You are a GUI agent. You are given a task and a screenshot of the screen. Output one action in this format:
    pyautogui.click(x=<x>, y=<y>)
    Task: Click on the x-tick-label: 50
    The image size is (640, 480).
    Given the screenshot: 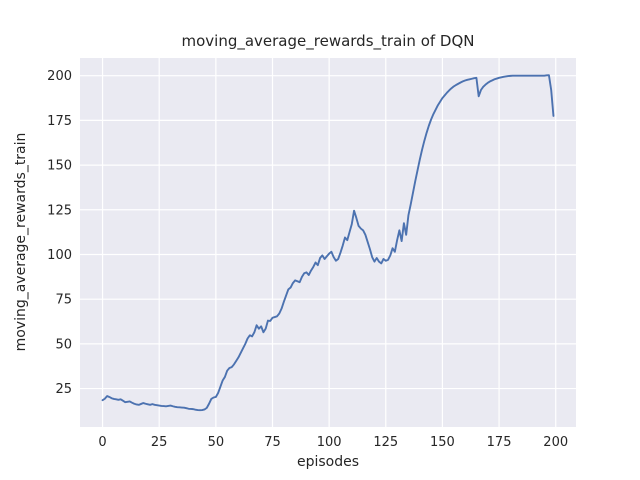 What is the action you would take?
    pyautogui.click(x=216, y=442)
    